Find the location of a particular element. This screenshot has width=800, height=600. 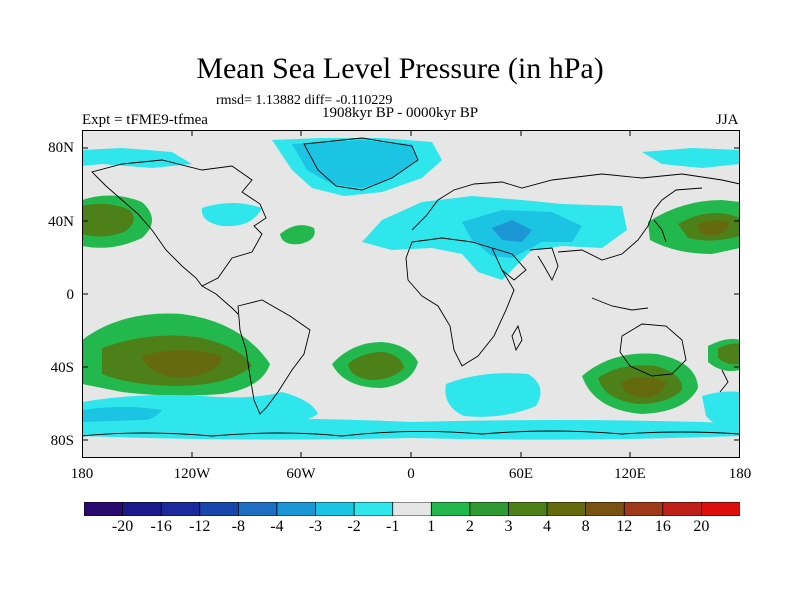

arctic-east-anomaly is located at coordinates (691, 158).